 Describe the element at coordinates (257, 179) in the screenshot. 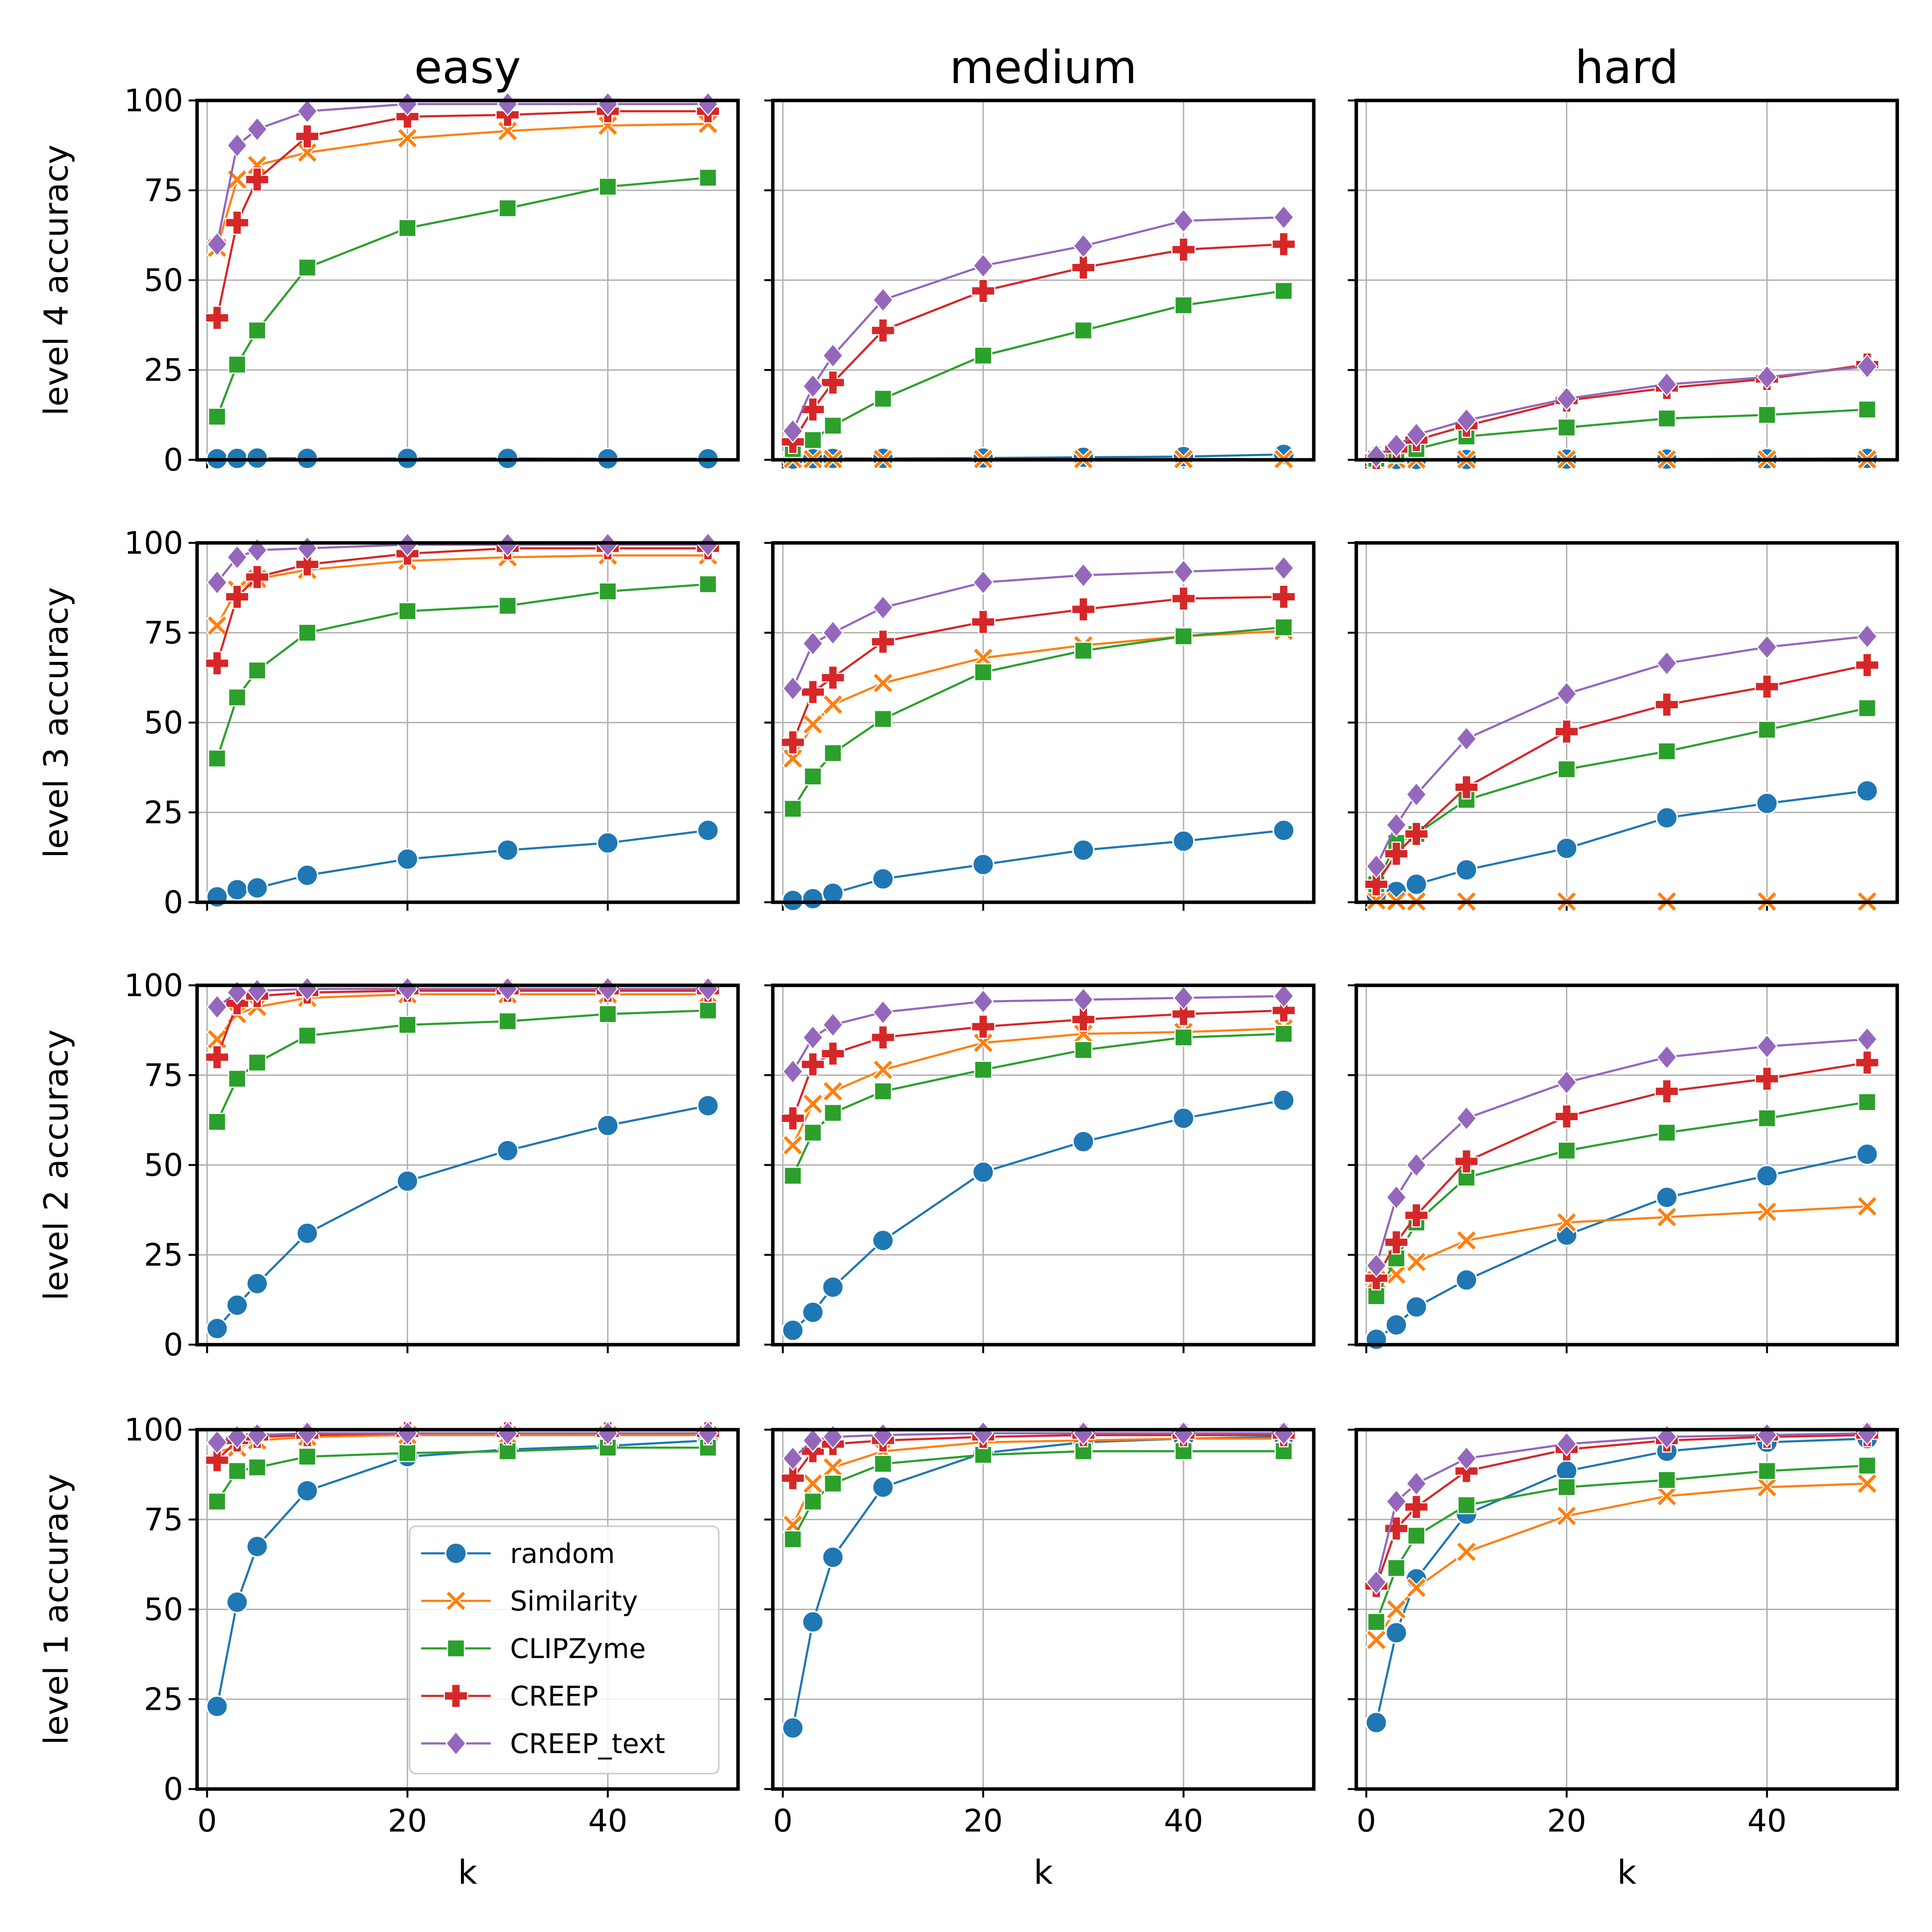

I see `panel-r0-c0-point-CREEP` at that location.